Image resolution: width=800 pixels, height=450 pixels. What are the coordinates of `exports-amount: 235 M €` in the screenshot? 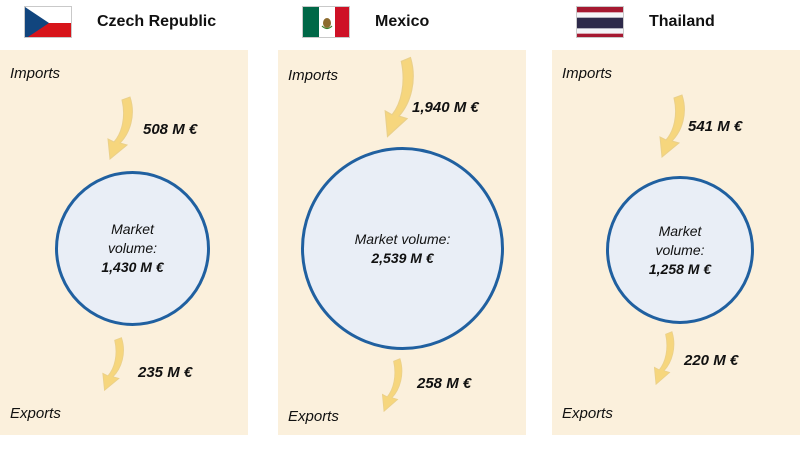 It's located at (165, 372).